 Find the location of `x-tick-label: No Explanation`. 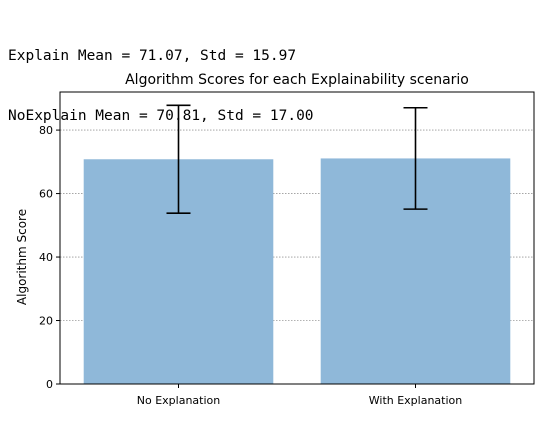

x-tick-label: No Explanation is located at coordinates (179, 400).